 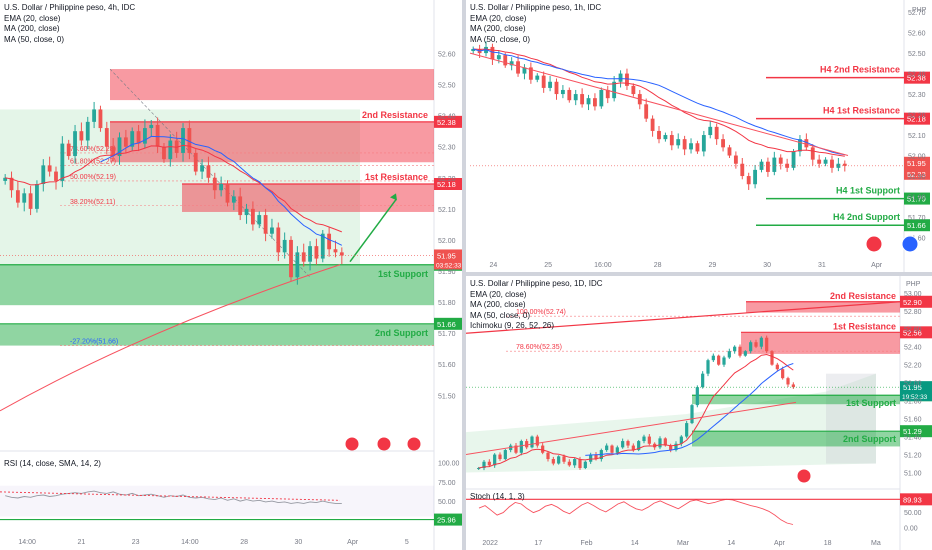 I want to click on h4-y-tick-label: 52.20, so click(x=447, y=179).